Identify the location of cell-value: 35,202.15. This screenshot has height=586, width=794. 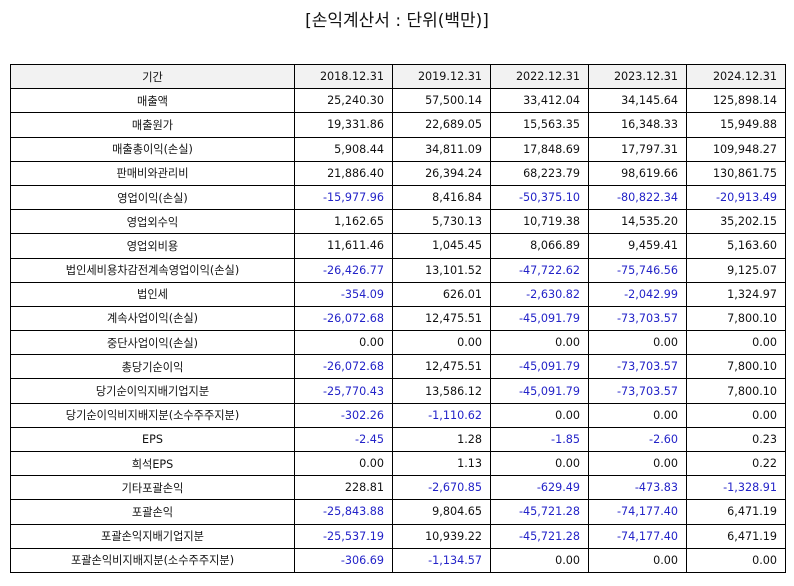
(736, 222).